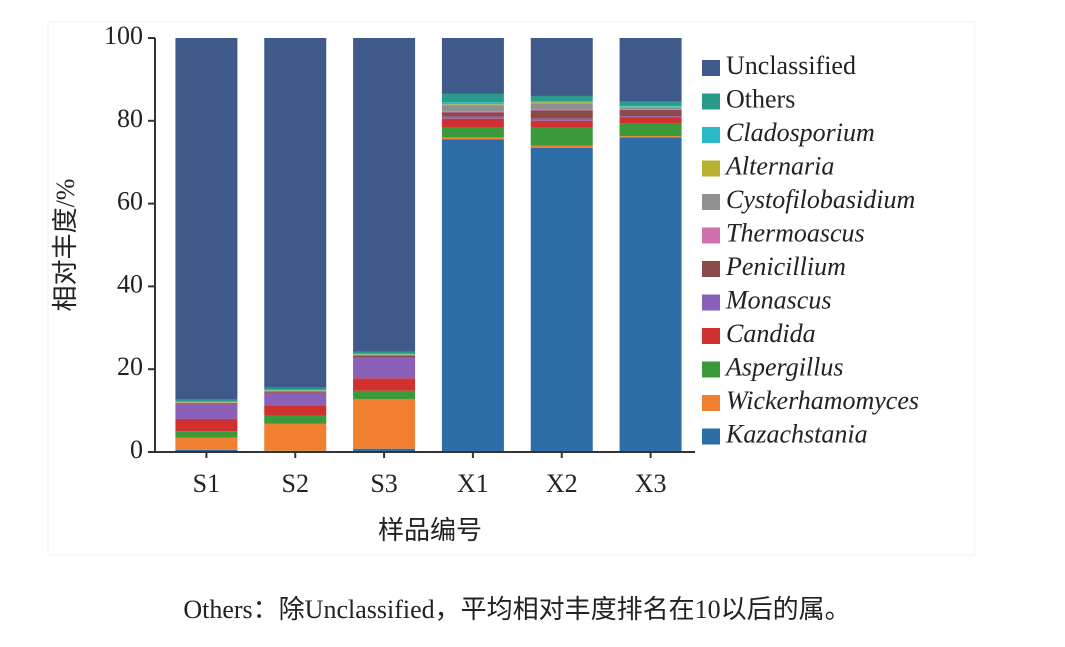 This screenshot has width=1065, height=647. Describe the element at coordinates (778, 299) in the screenshot. I see `legend-label: Monascus` at that location.